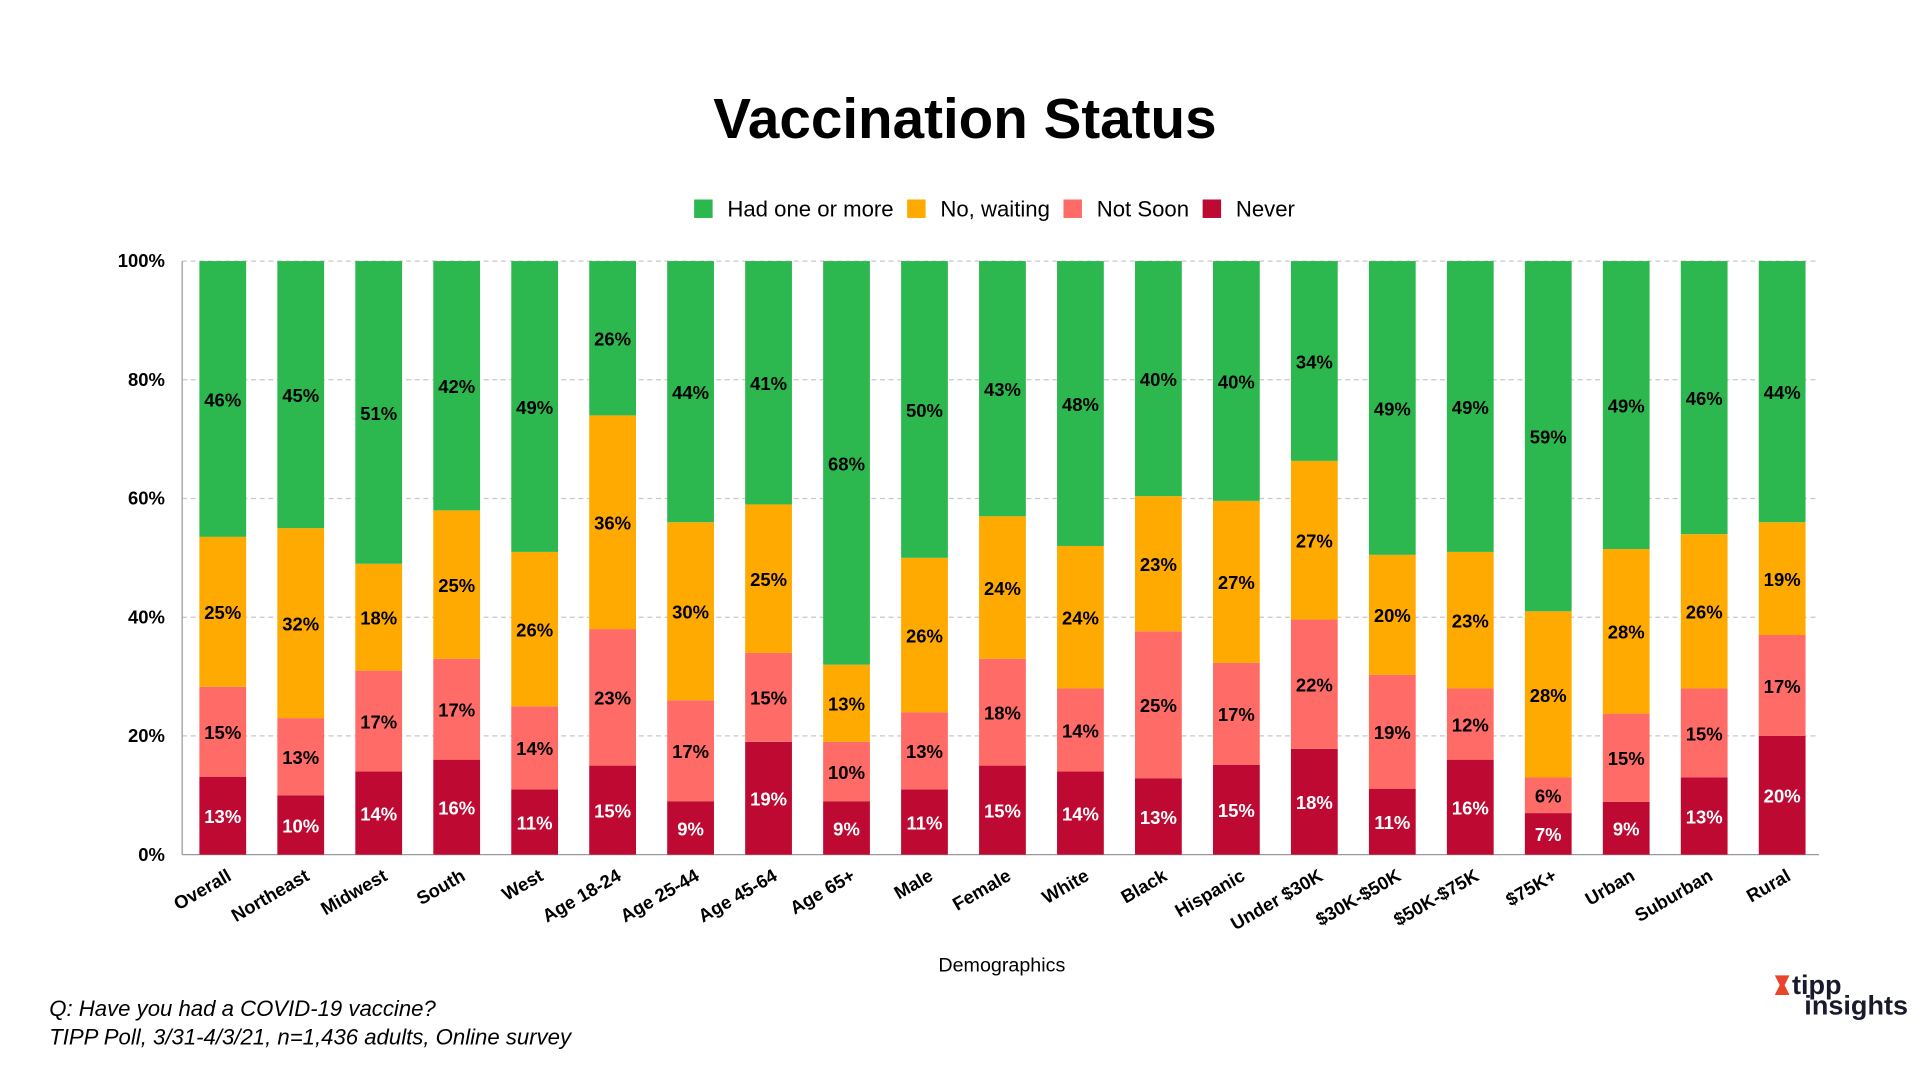 The image size is (1920, 1080). Describe the element at coordinates (1001, 966) in the screenshot. I see `x-axis-label: Demographics` at that location.